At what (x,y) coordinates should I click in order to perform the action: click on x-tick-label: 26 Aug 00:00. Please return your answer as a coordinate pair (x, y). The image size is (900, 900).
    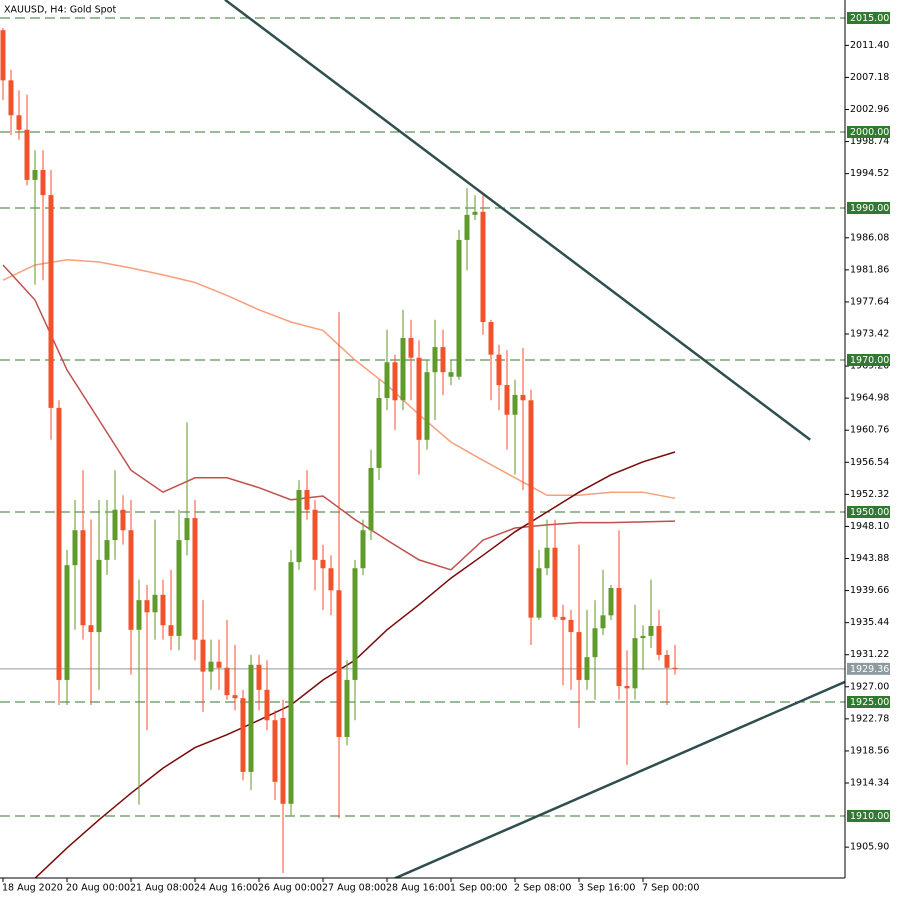
    Looking at the image, I should click on (290, 888).